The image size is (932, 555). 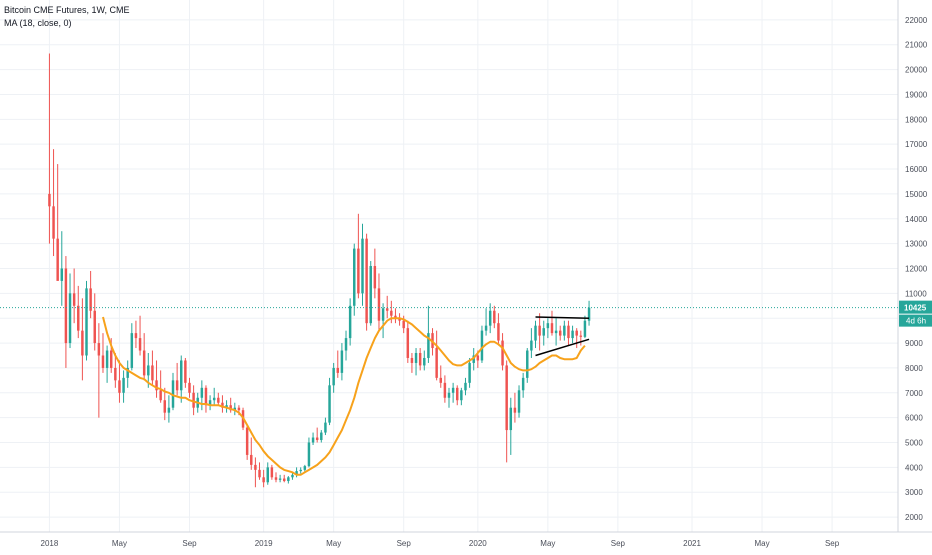 I want to click on price-tick-label: 9000, so click(x=914, y=343).